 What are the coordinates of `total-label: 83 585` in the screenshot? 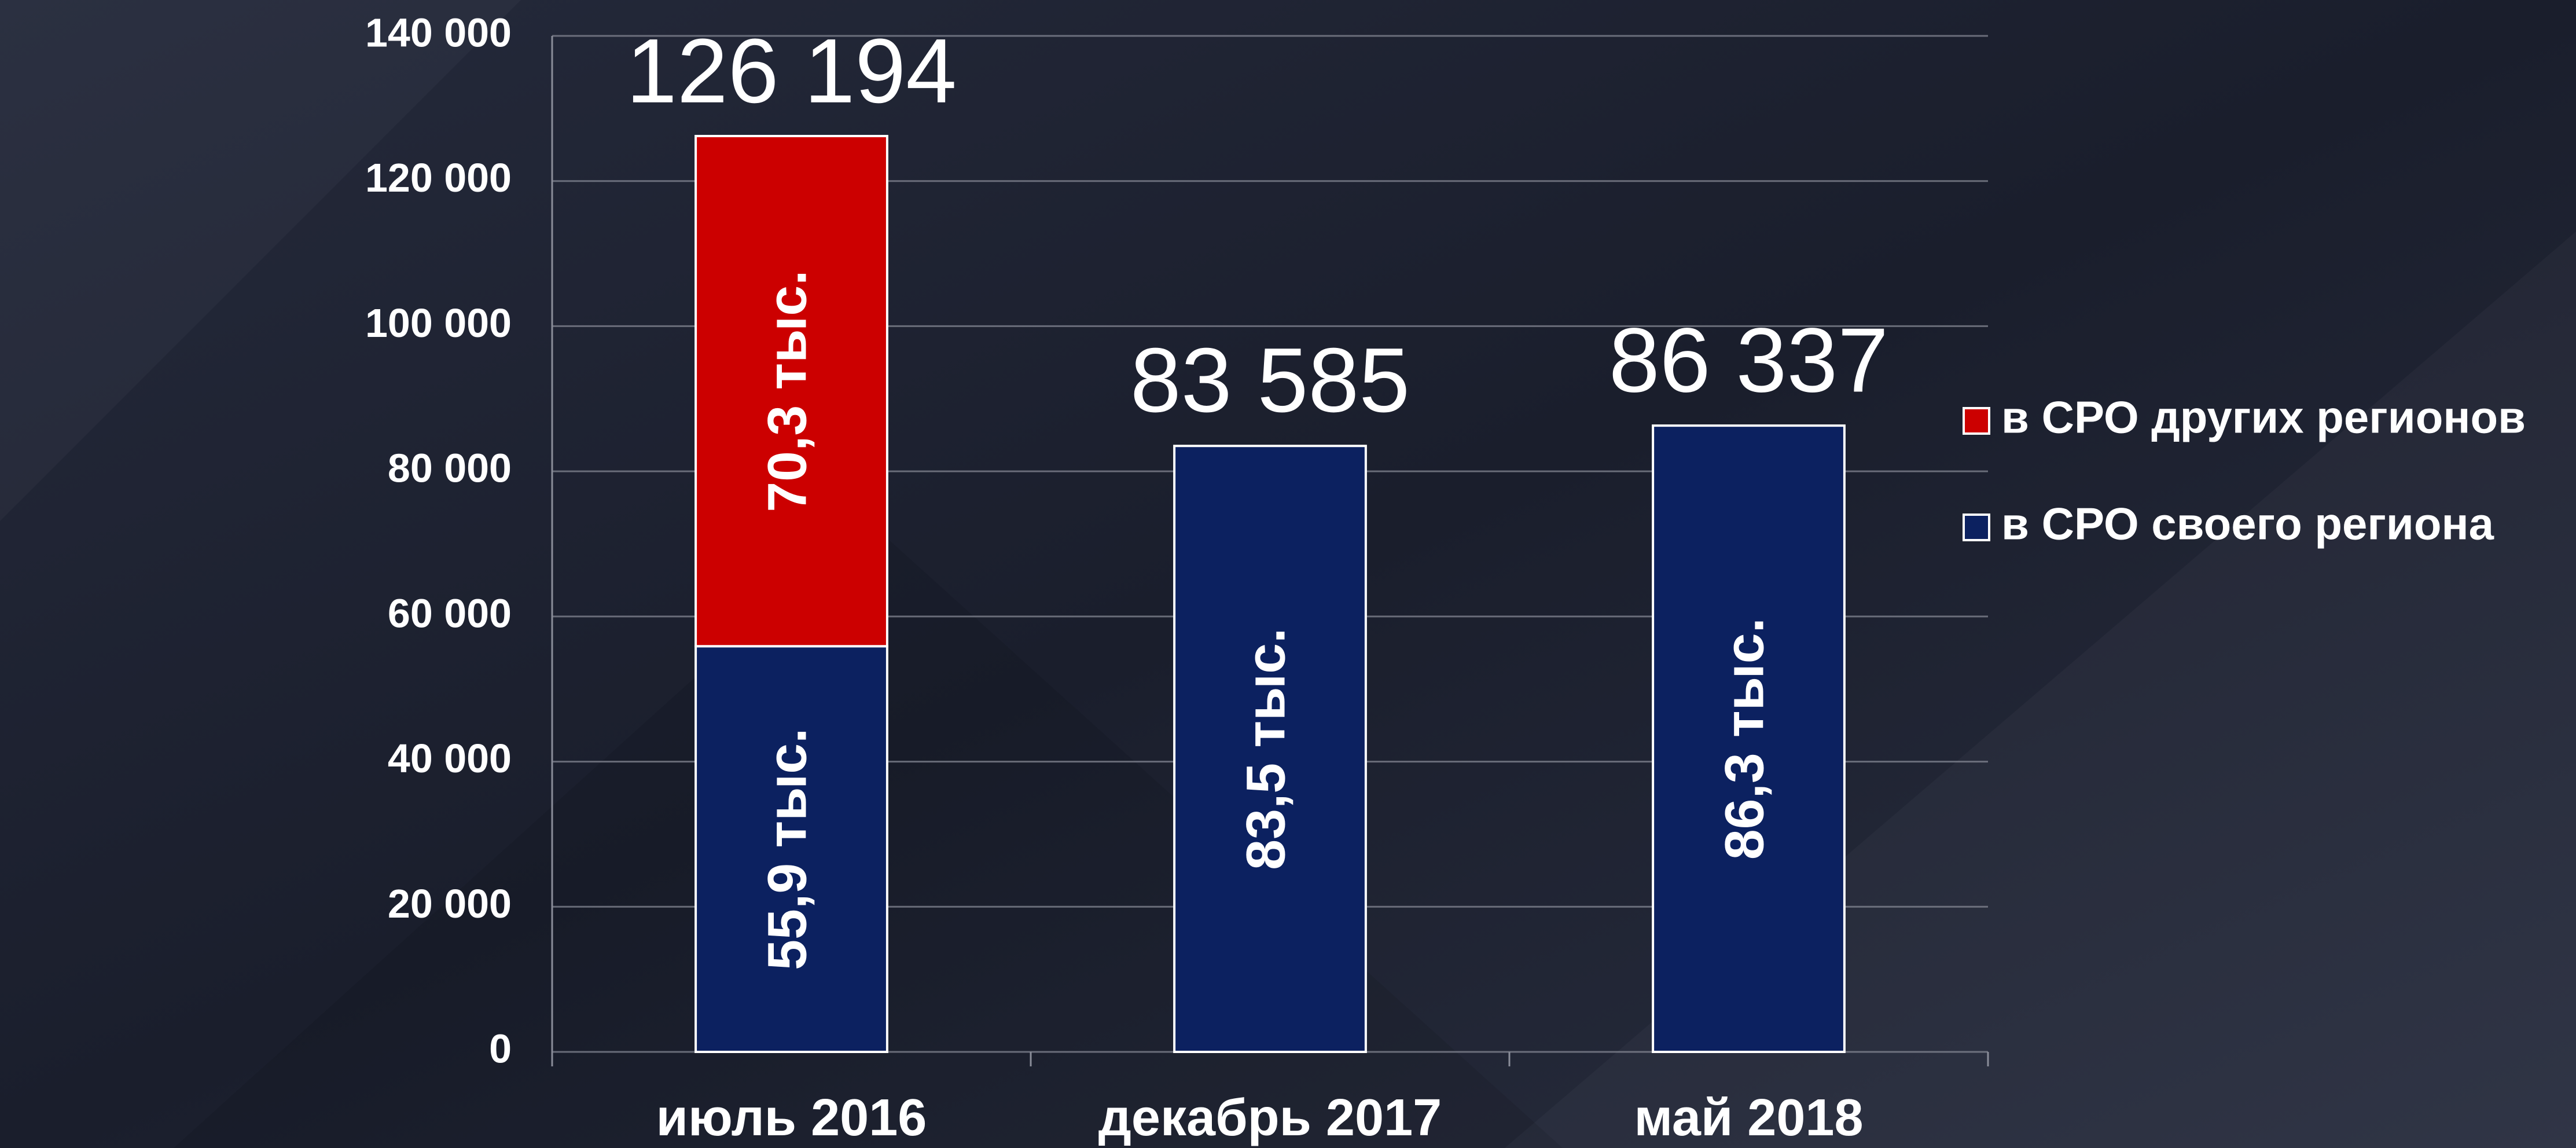 It's located at (1270, 380).